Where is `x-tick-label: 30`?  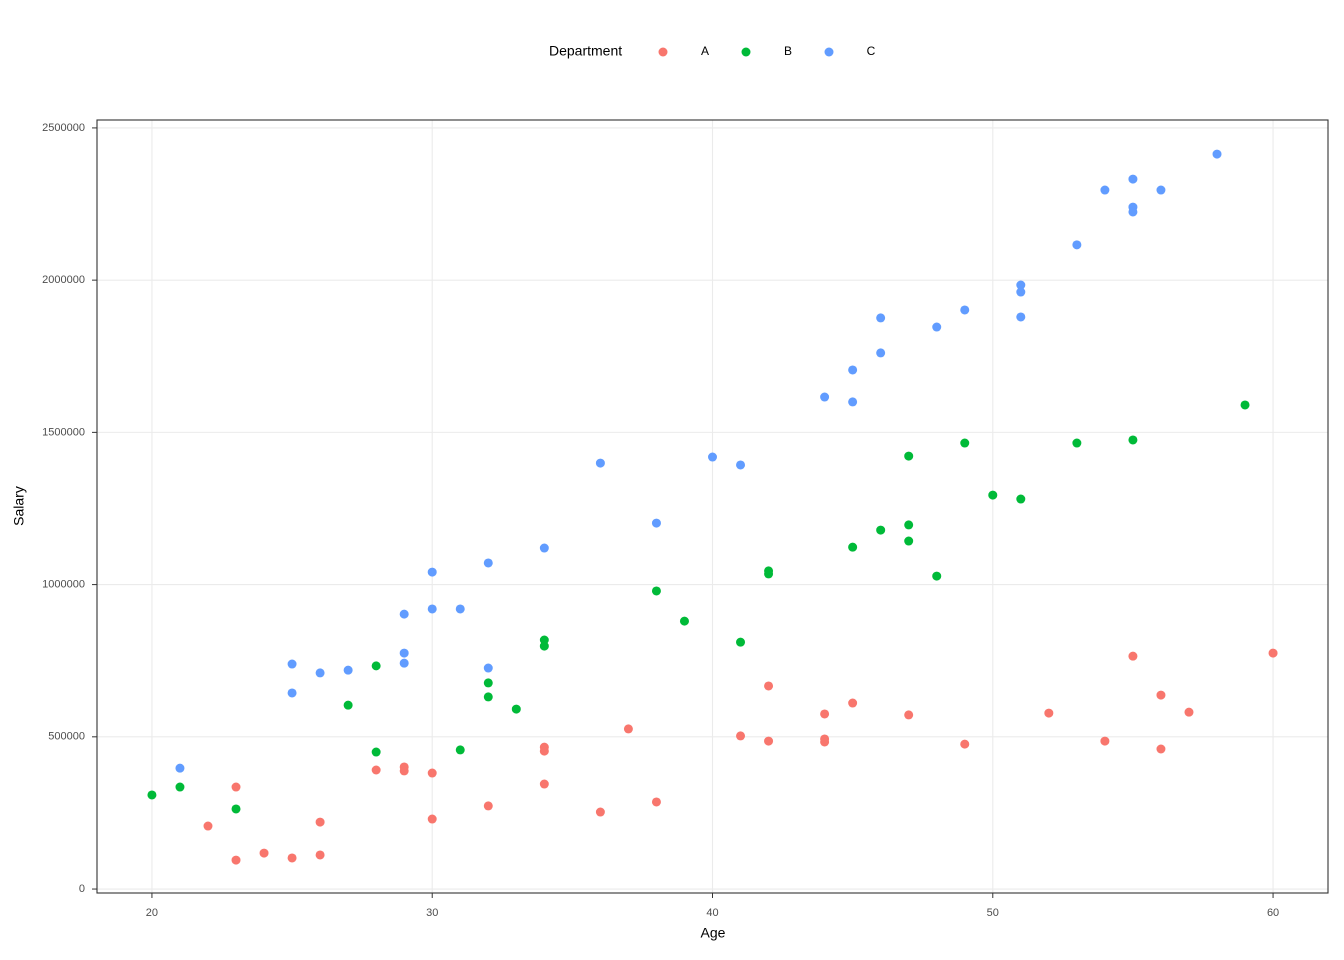
x-tick-label: 30 is located at coordinates (432, 913).